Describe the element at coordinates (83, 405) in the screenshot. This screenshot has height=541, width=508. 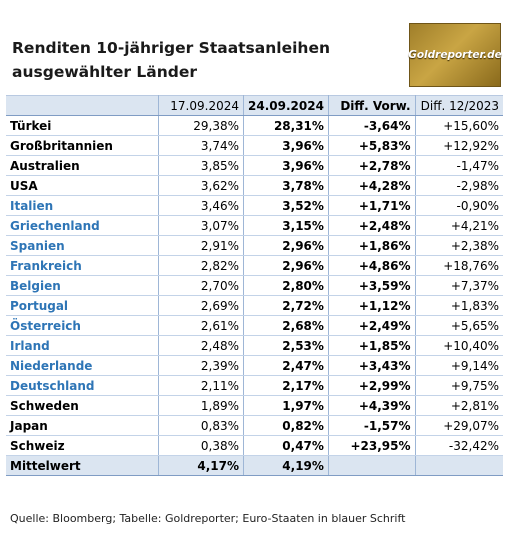
I see `country-cell: Schweden` at that location.